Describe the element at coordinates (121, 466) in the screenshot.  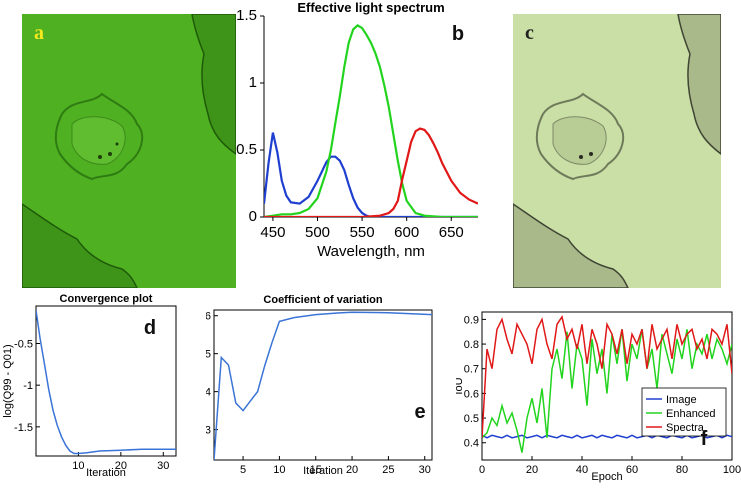
I see `chart-d-x-tick-label: 20` at that location.